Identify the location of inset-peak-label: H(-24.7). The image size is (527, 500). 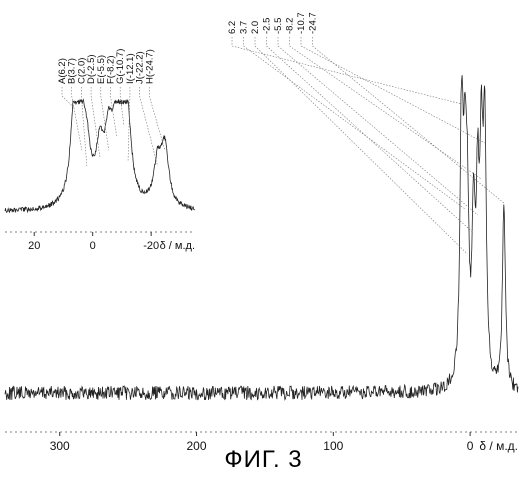
(149, 66).